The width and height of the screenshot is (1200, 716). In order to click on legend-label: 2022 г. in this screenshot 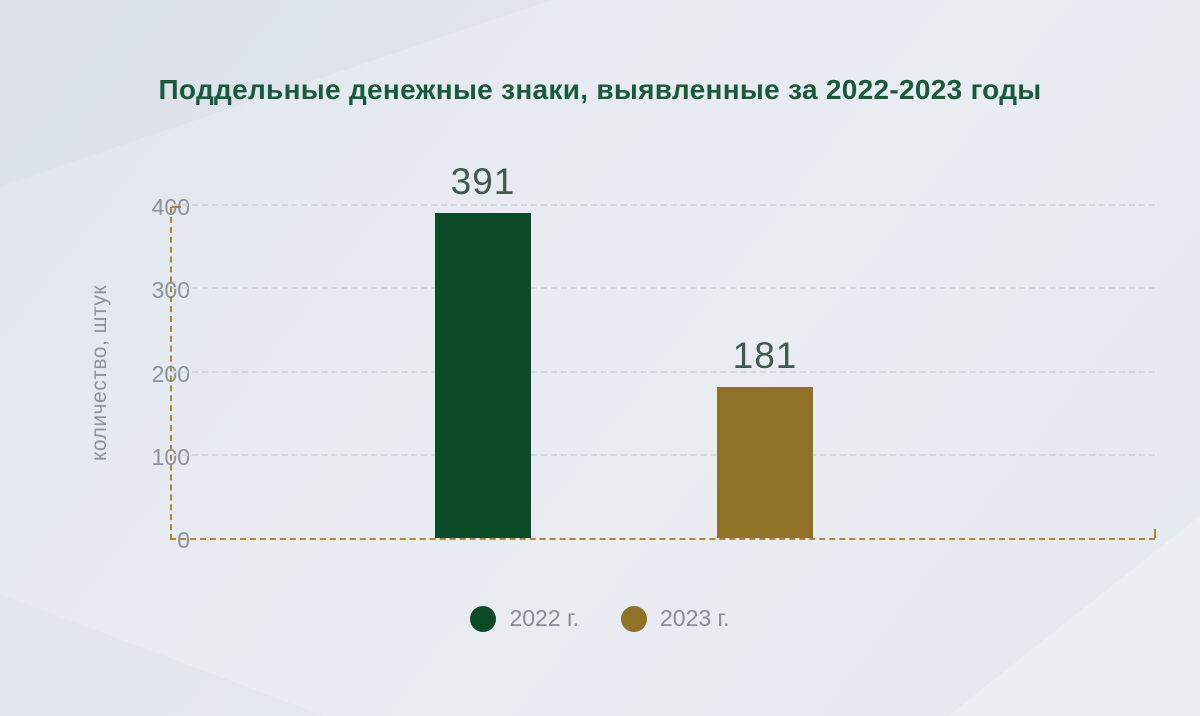, I will do `click(544, 618)`.